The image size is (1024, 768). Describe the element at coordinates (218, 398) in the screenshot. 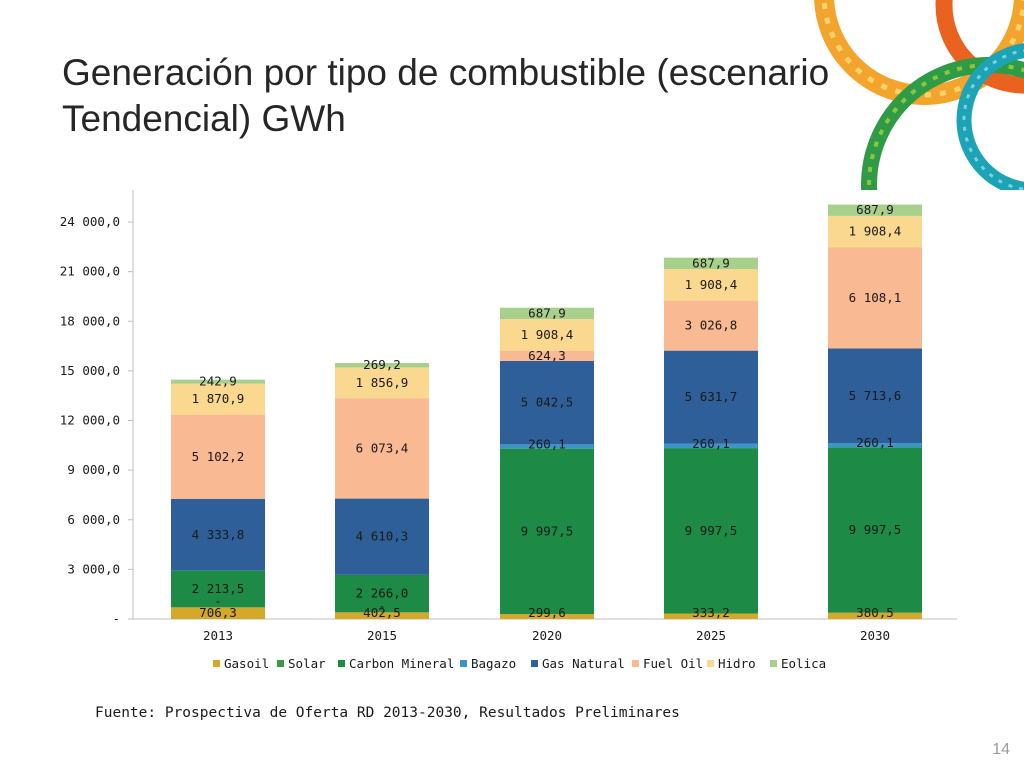

I see `data-label: 1 870,9` at that location.